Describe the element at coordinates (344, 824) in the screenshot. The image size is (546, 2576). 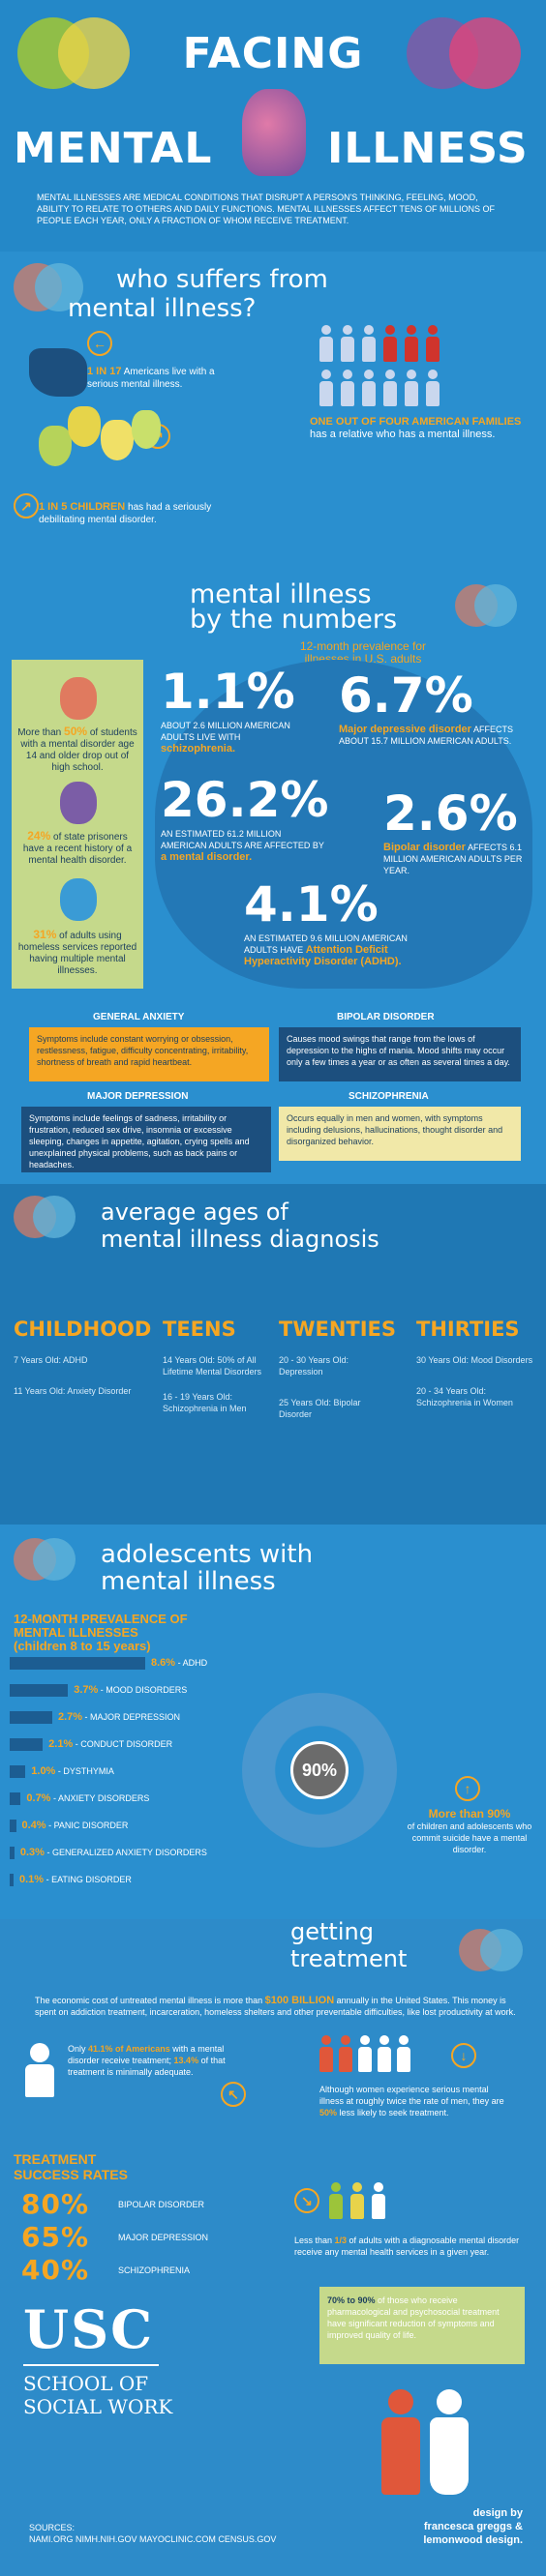
I see `head-silhouette-icon` at that location.